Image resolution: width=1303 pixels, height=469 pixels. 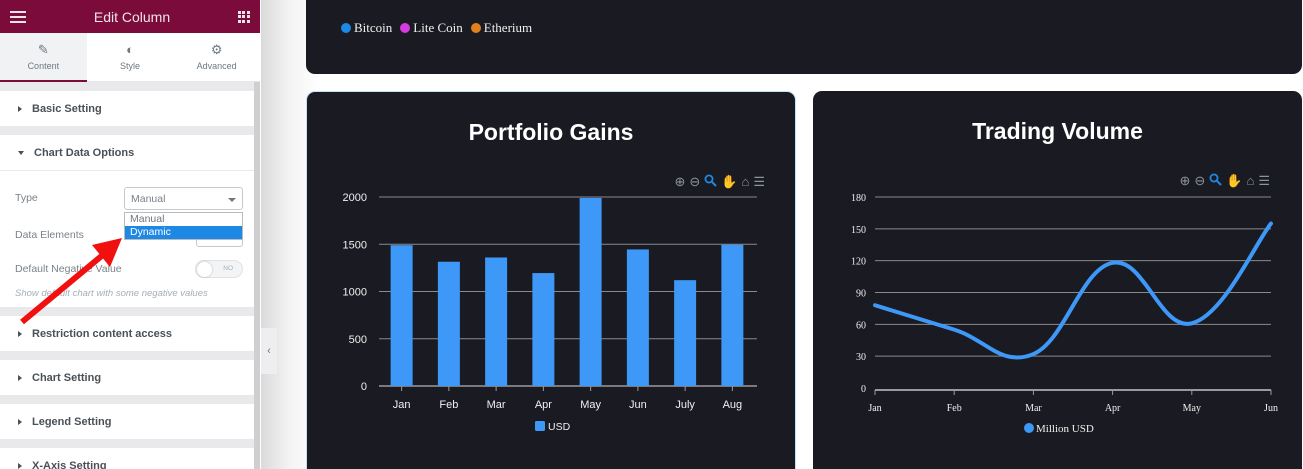 I want to click on pencil-icon: ✎, so click(x=43, y=49).